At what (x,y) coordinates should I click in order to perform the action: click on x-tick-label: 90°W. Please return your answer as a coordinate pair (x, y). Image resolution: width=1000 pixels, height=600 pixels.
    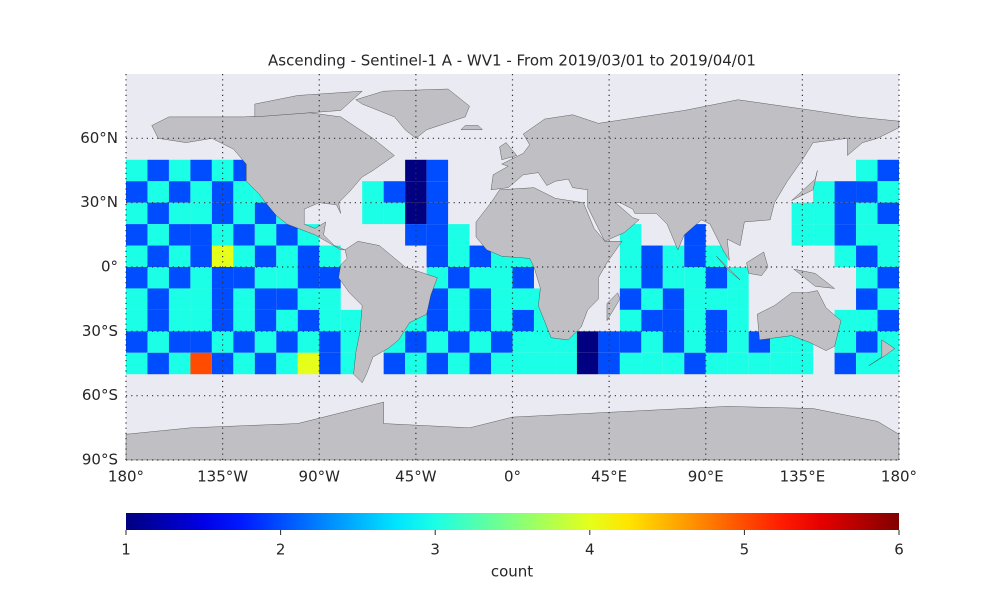
    Looking at the image, I should click on (320, 477).